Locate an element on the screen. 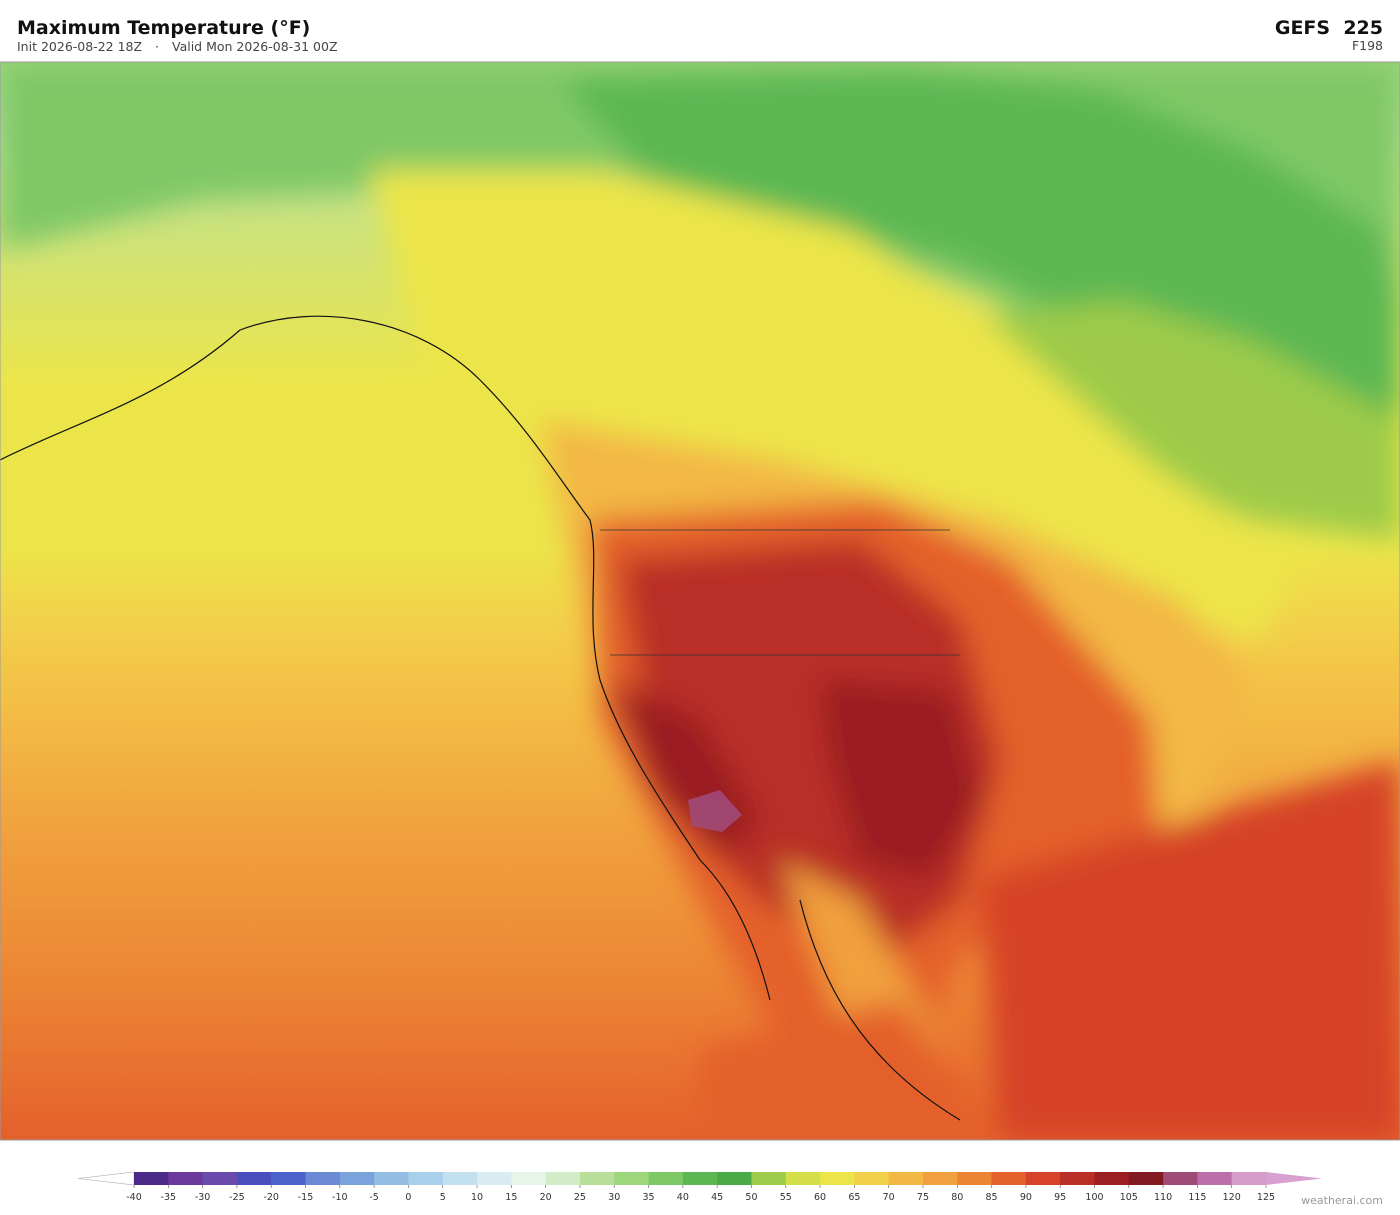  model-name: GEFS 225 is located at coordinates (1329, 28).